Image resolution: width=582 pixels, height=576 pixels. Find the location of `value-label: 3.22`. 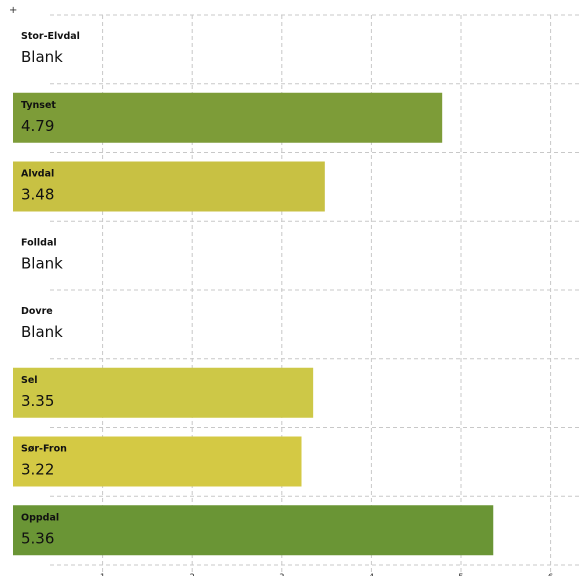

value-label: 3.22 is located at coordinates (37, 470).